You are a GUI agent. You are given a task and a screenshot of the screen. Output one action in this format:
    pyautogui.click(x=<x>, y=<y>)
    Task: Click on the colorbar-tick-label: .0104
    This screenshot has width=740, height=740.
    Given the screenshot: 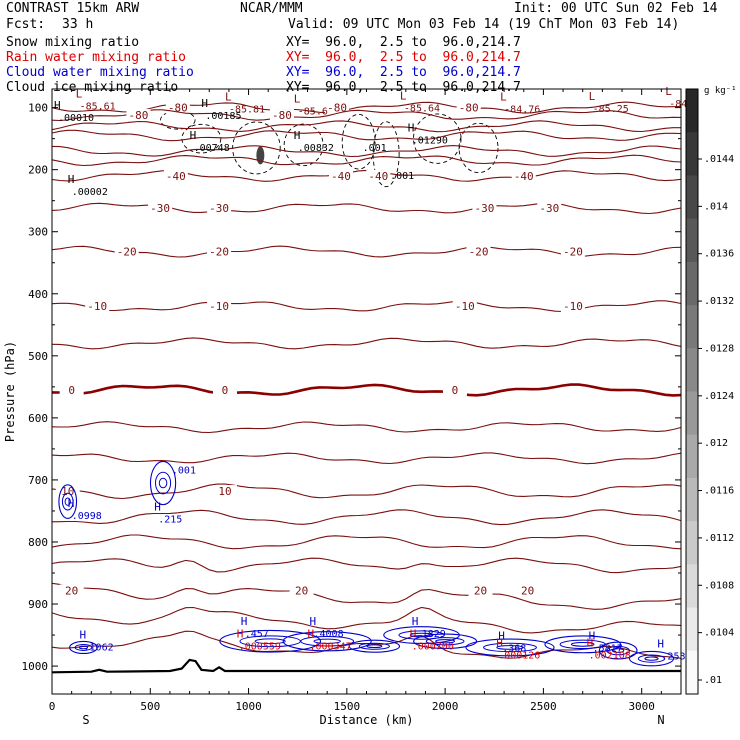 What is the action you would take?
    pyautogui.click(x=719, y=633)
    